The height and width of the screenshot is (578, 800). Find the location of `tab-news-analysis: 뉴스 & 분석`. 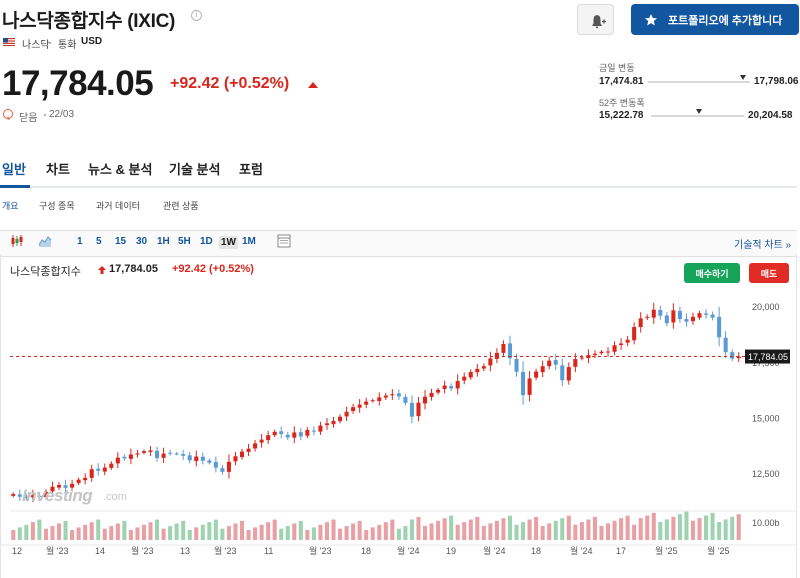

tab-news-analysis: 뉴스 & 분석 is located at coordinates (120, 169).